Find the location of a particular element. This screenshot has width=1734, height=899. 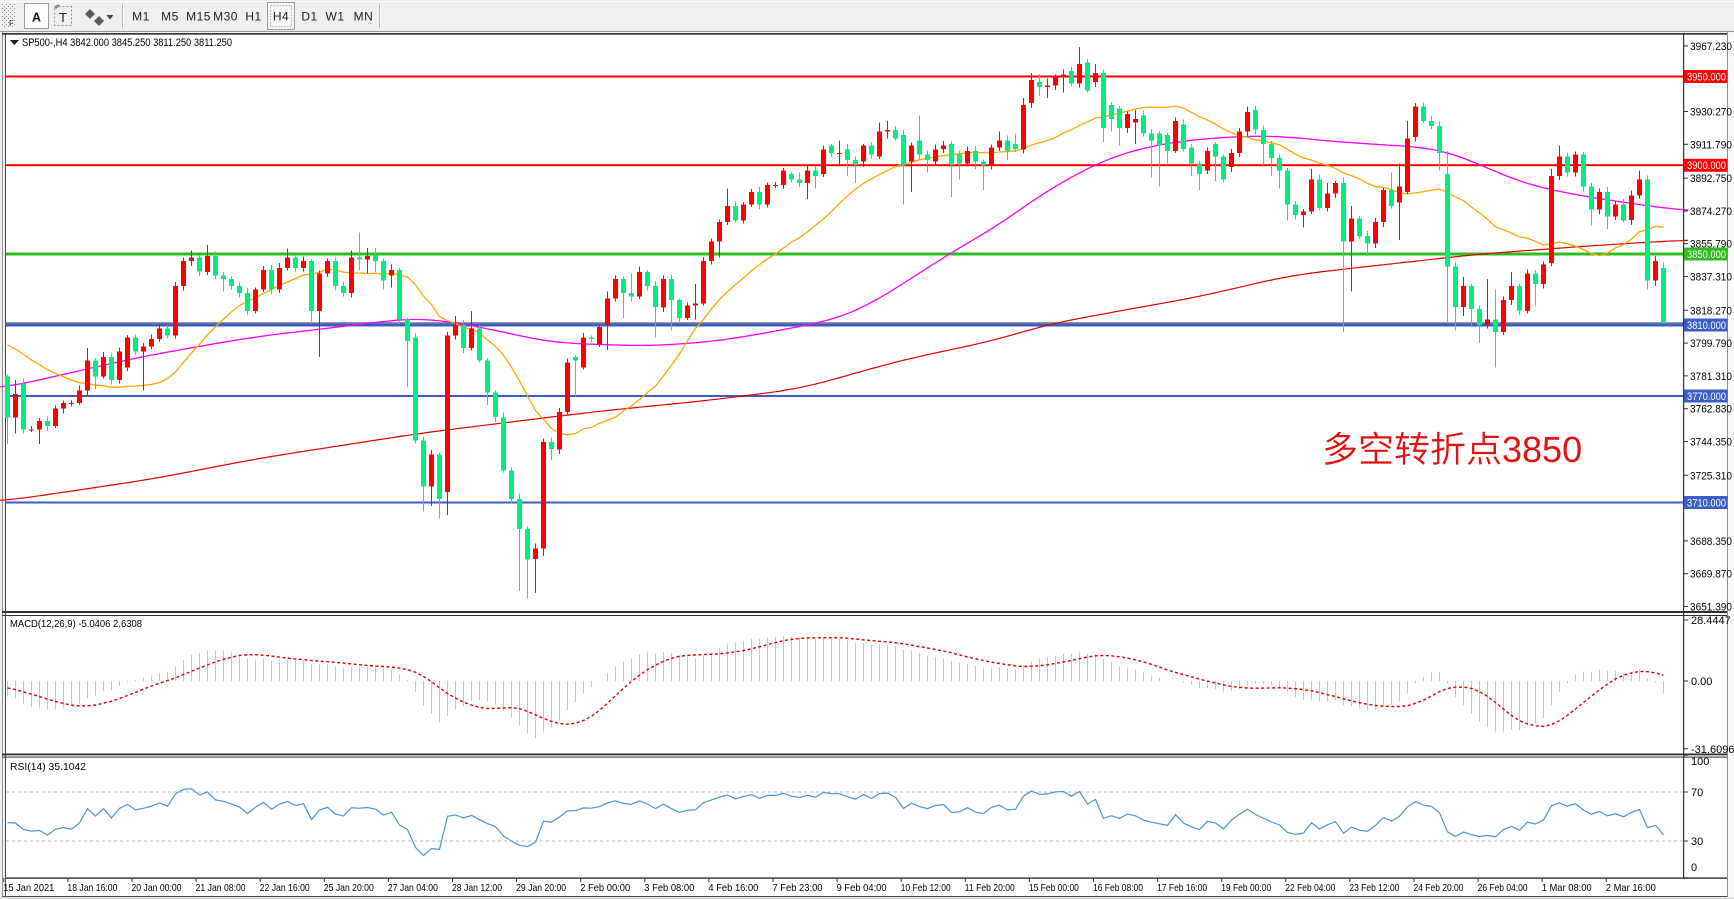

svg-text: 3762.830 is located at coordinates (1711, 410).